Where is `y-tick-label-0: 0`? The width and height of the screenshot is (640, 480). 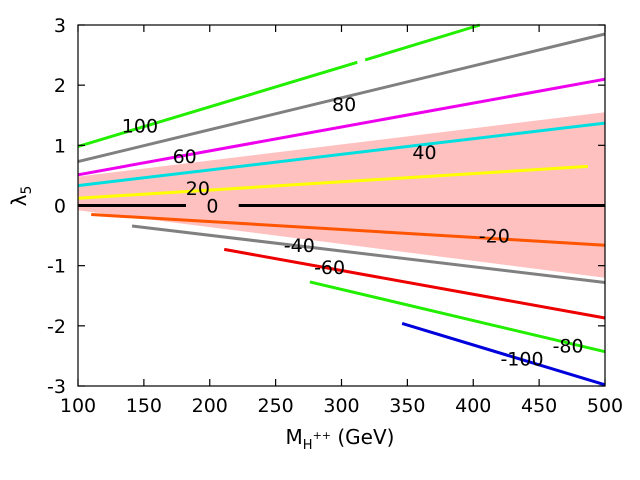 y-tick-label-0: 0 is located at coordinates (60, 207).